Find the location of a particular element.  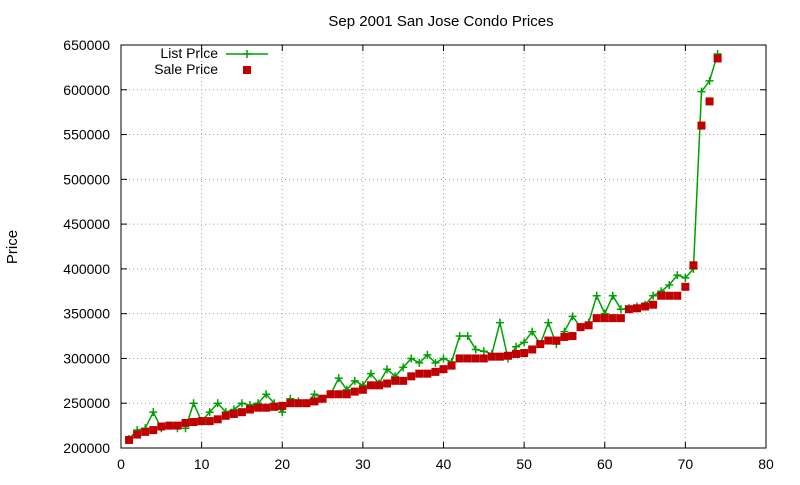

x-tick-label: 60 is located at coordinates (605, 464).